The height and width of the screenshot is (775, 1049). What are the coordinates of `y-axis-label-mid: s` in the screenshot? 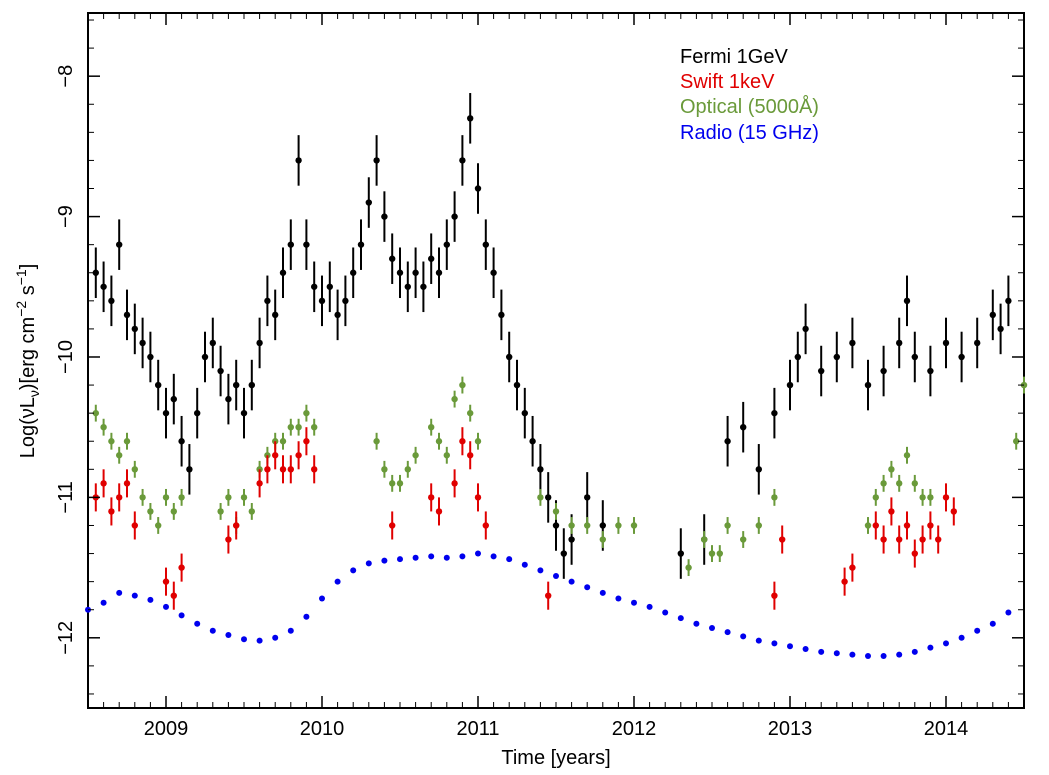 It's located at (28, 293).